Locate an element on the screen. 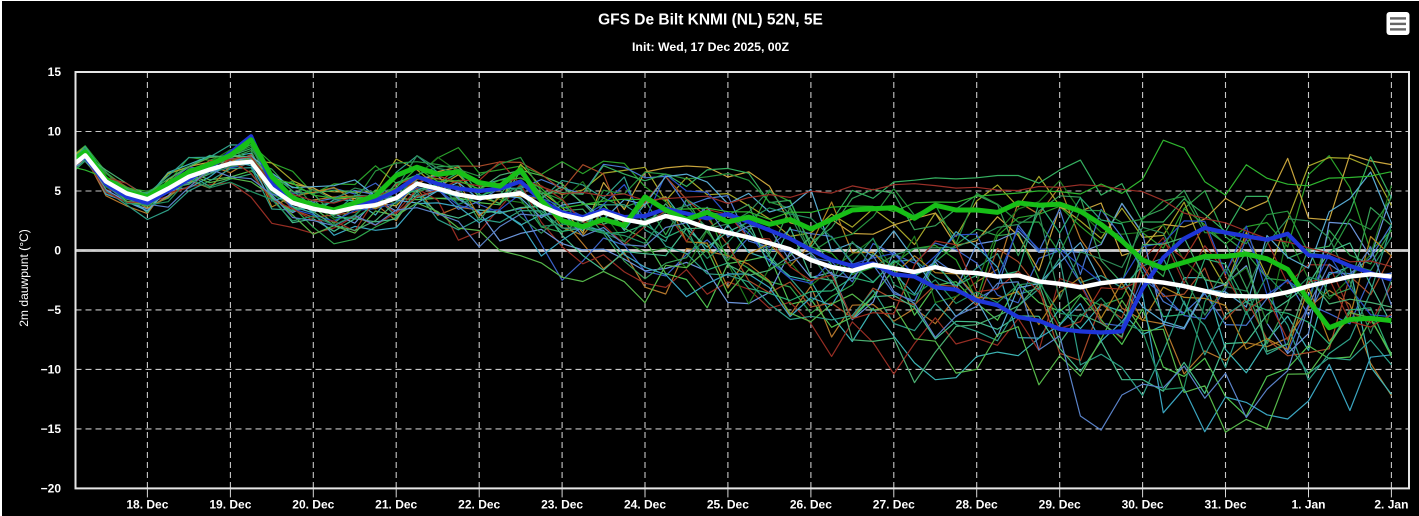  svg-text: 27. Dec is located at coordinates (894, 505).